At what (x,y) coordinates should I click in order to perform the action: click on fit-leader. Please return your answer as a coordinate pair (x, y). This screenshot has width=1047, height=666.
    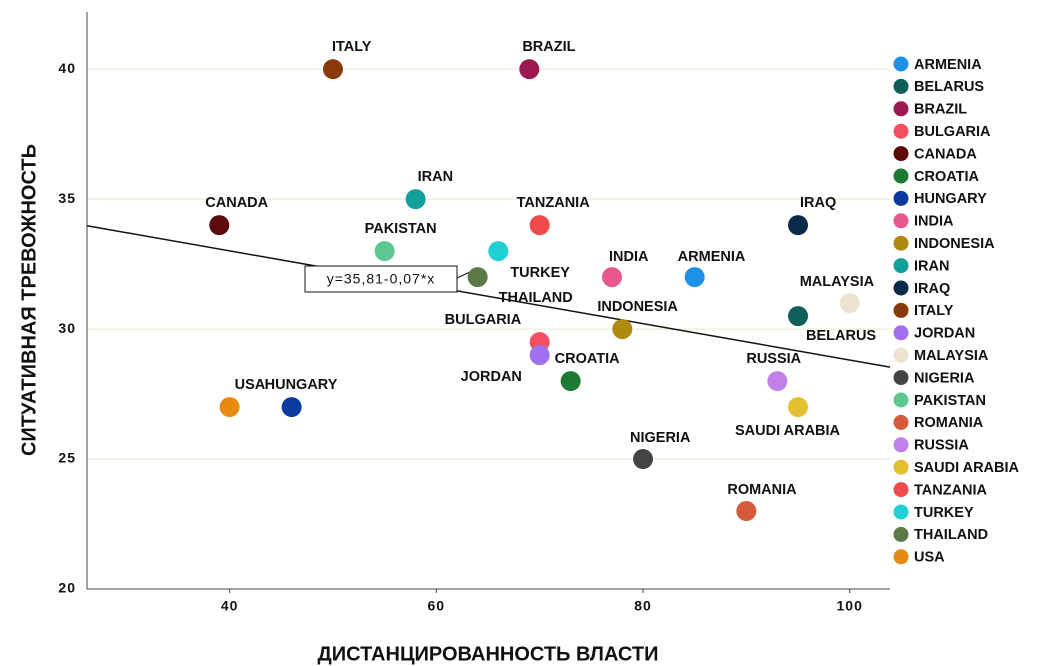
    Looking at the image, I should click on (463, 275).